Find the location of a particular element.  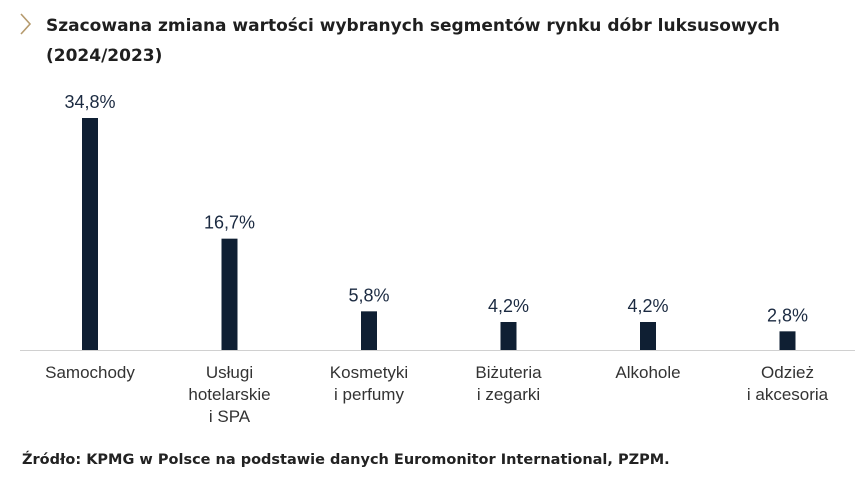

category-label: Usługi hotelarskie i SPA is located at coordinates (229, 394).